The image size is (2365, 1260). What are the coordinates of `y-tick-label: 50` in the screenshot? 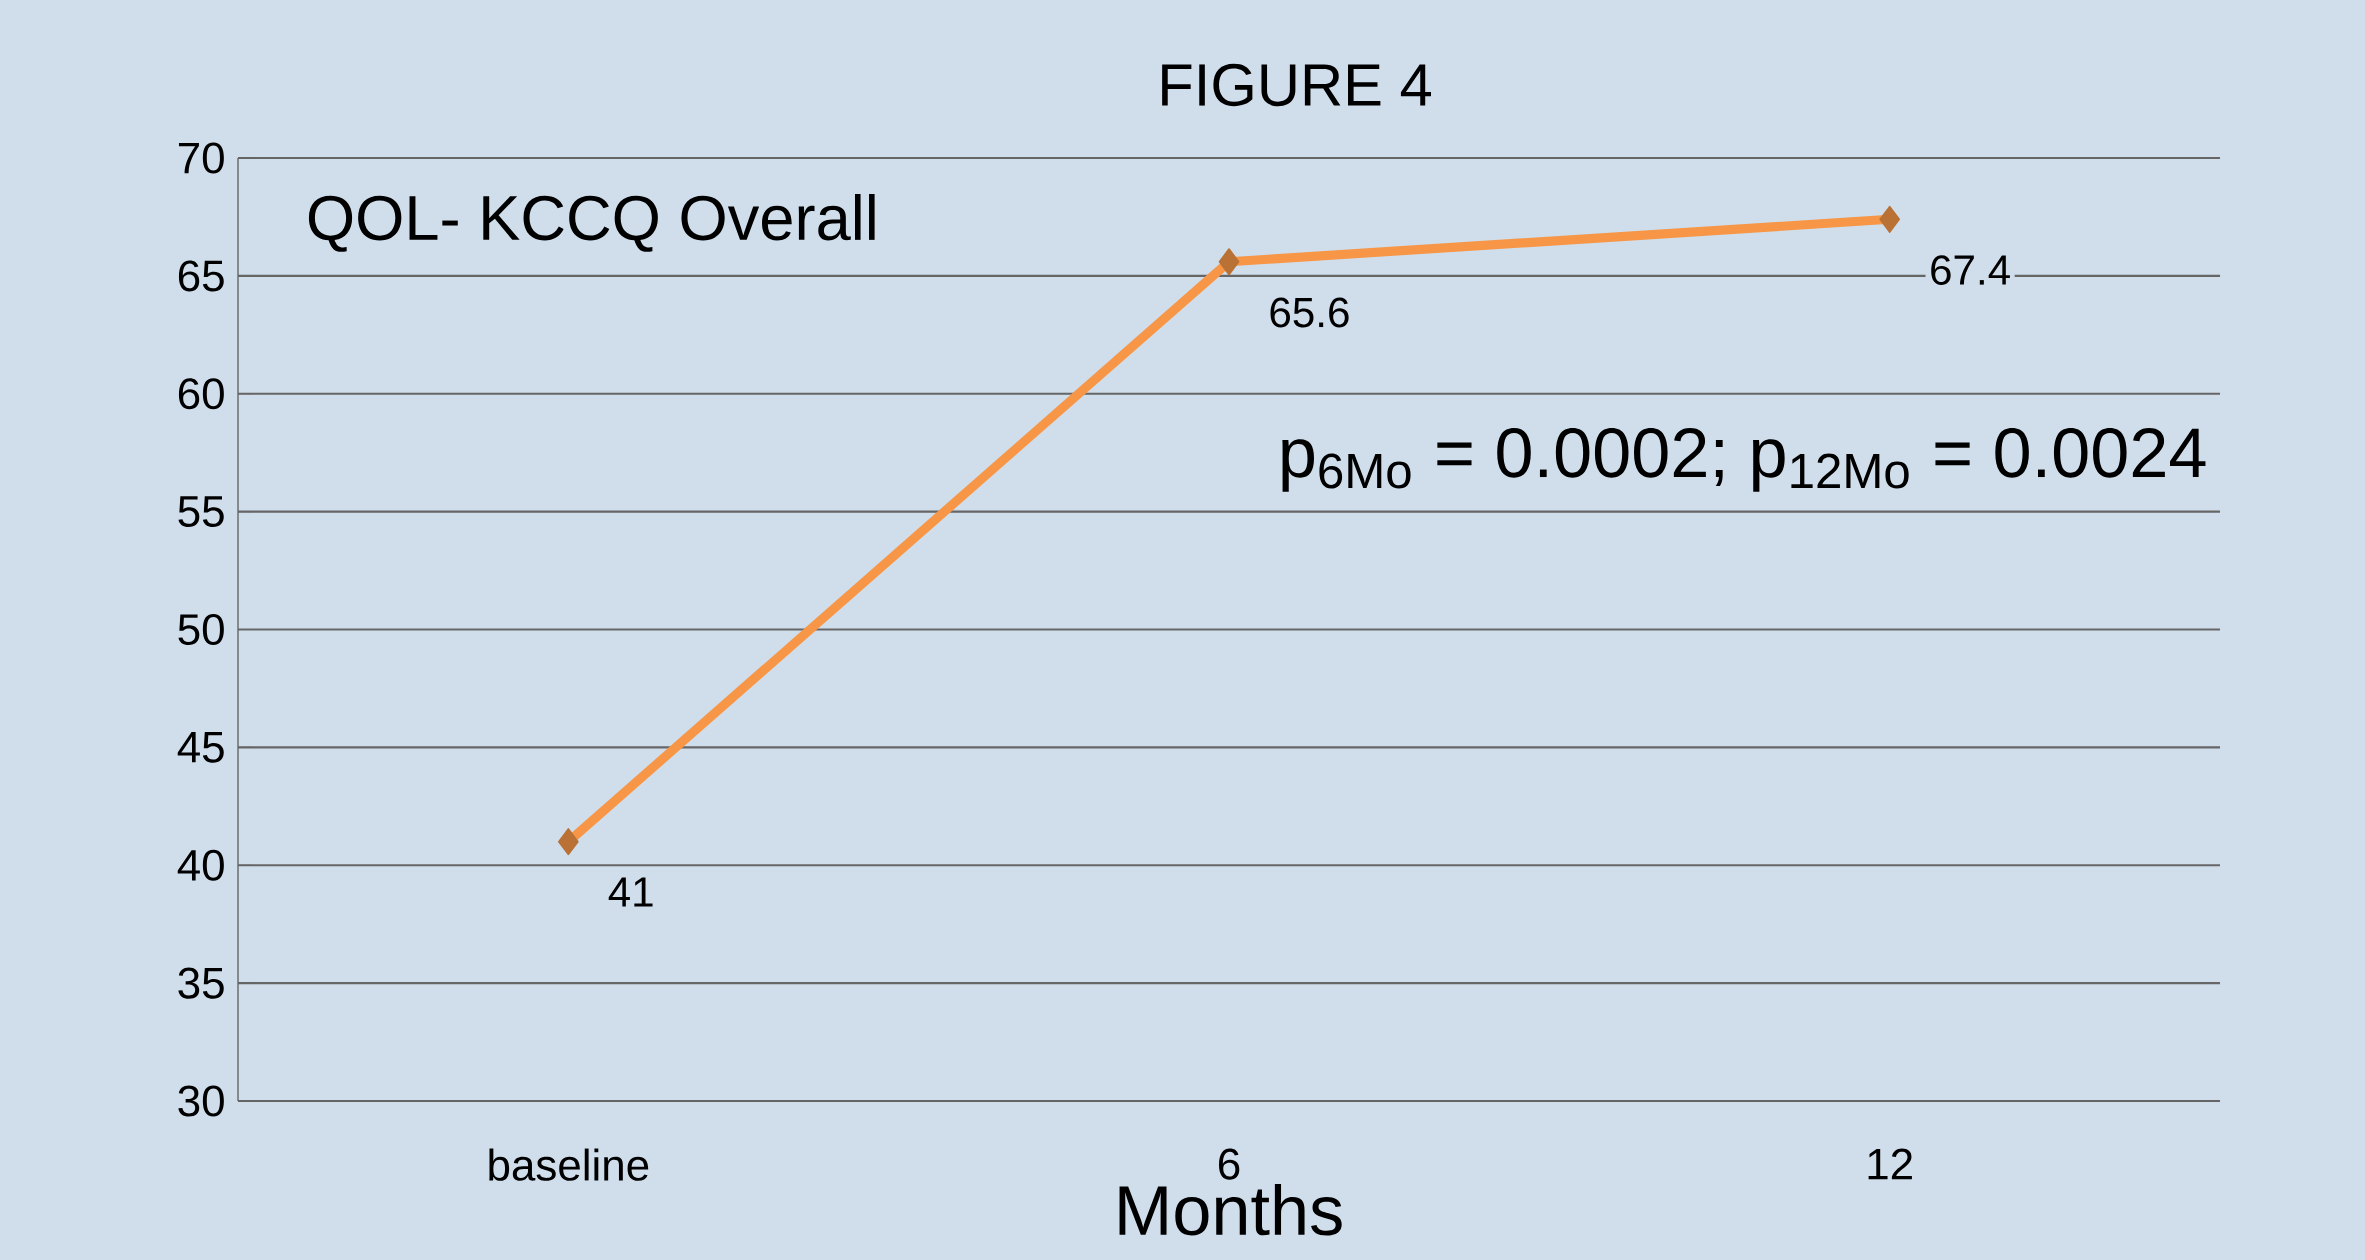 It's located at (201, 630).